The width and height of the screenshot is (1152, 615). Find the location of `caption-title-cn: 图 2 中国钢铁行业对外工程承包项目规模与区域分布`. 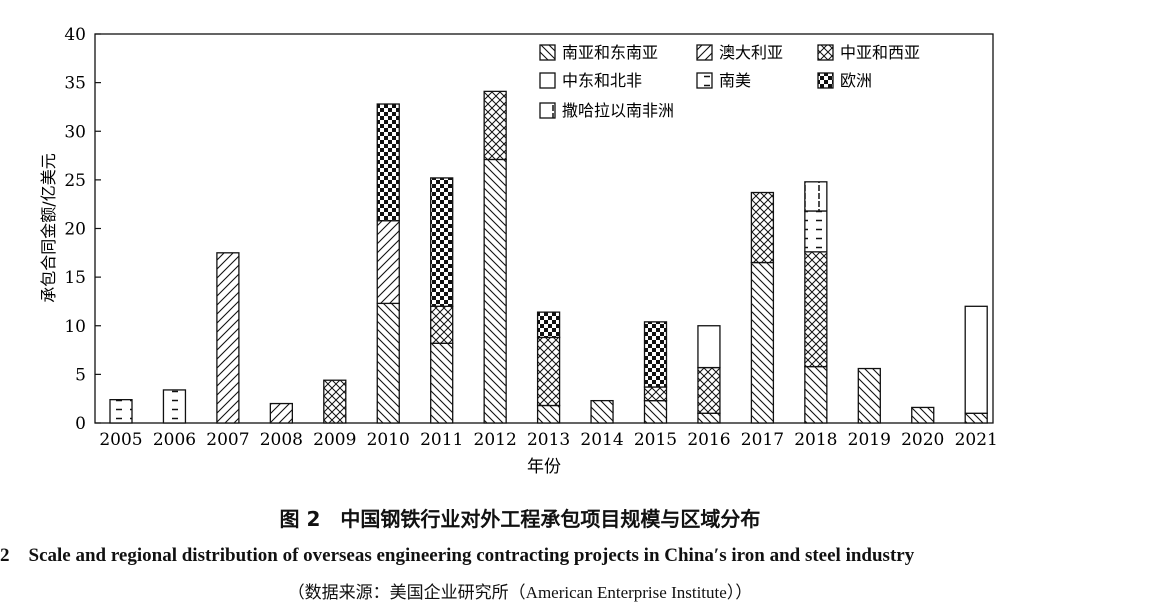

caption-title-cn: 图 2 中国钢铁行业对外工程承包项目规模与区域分布 is located at coordinates (520, 519).